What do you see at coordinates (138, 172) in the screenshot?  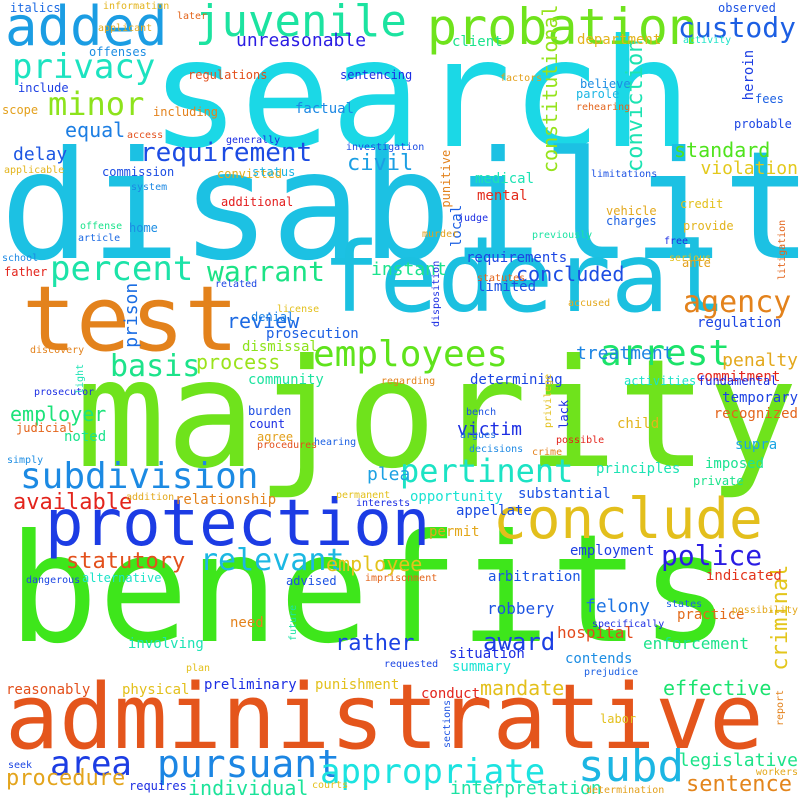 I see `cloud-word-commission: commission` at bounding box center [138, 172].